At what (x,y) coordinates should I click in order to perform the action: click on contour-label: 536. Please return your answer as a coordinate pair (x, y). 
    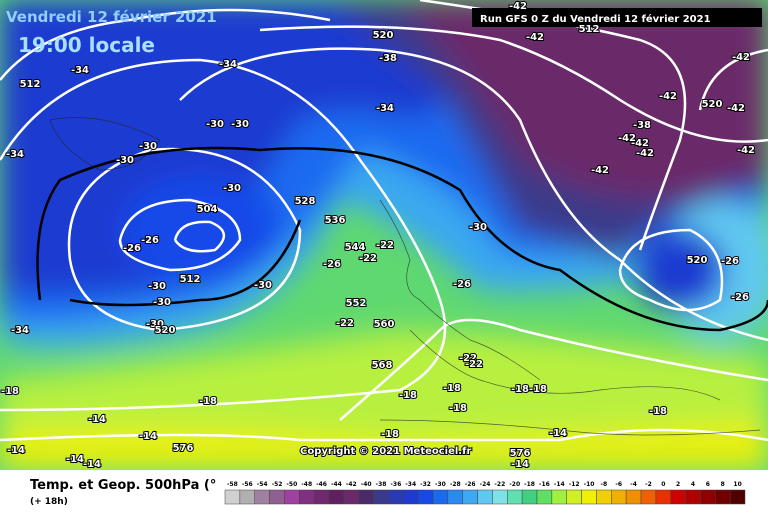
    Looking at the image, I should click on (335, 220).